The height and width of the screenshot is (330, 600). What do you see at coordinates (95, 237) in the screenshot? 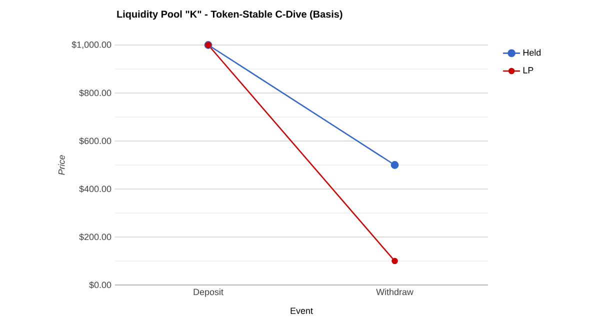
I see `y-tick-label: $200.00` at bounding box center [95, 237].